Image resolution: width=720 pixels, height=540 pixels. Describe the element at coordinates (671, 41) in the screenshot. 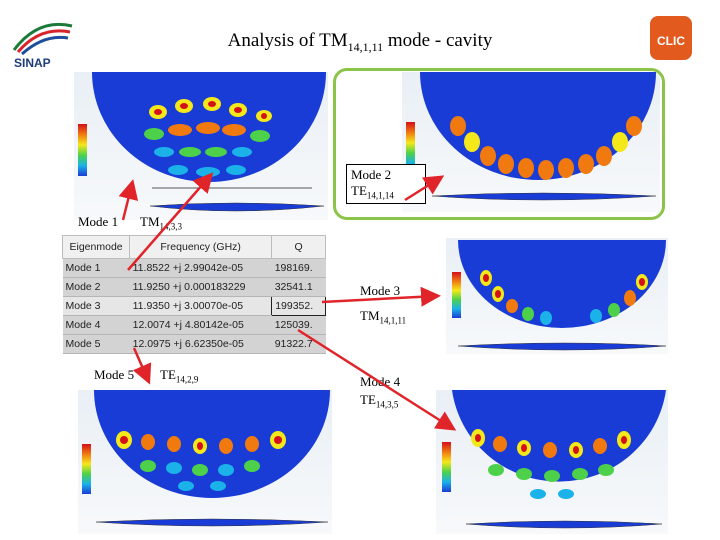

I see `svg-text: CLIC` at that location.